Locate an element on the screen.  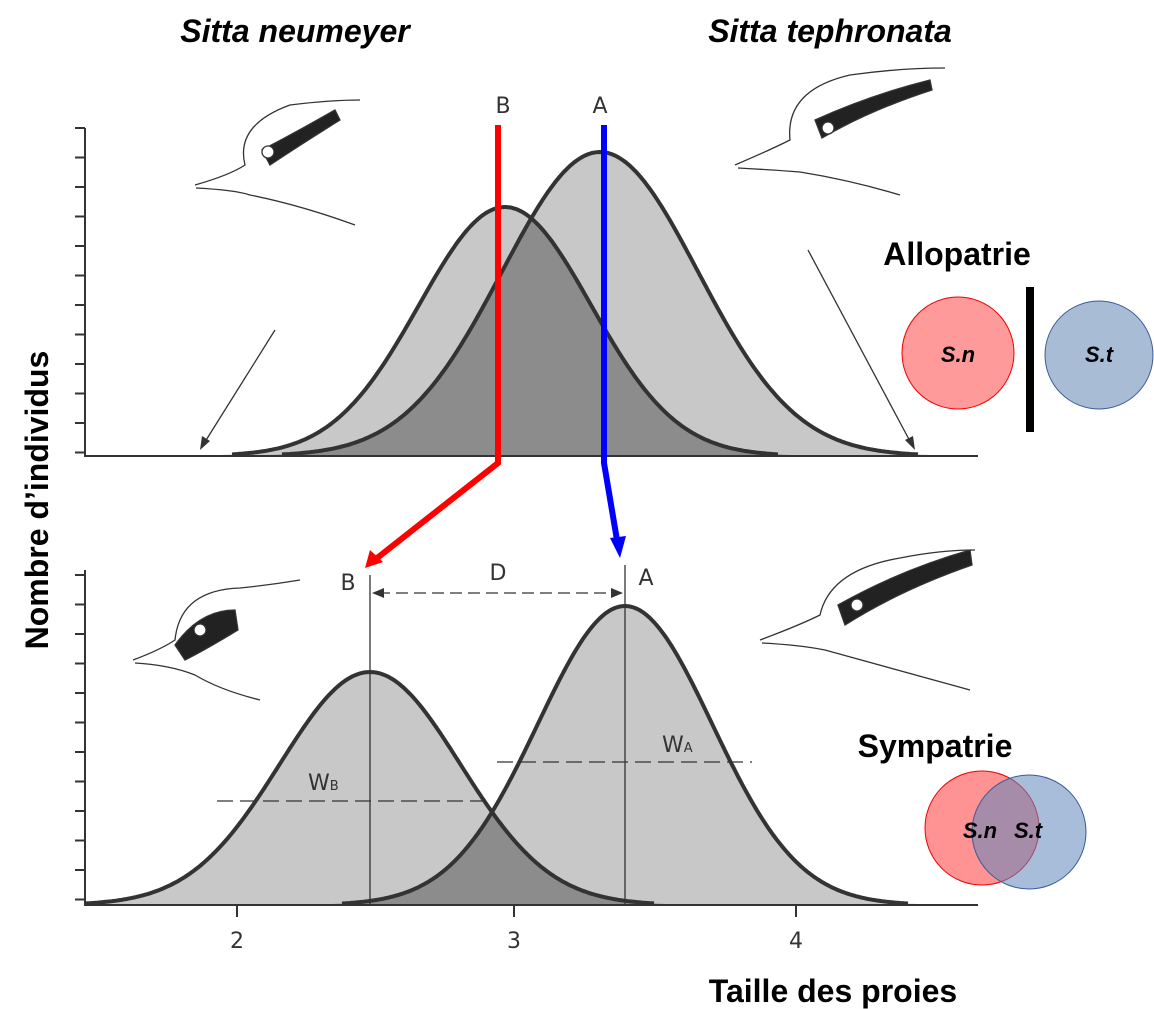
mean-lines is located at coordinates (497, 735).